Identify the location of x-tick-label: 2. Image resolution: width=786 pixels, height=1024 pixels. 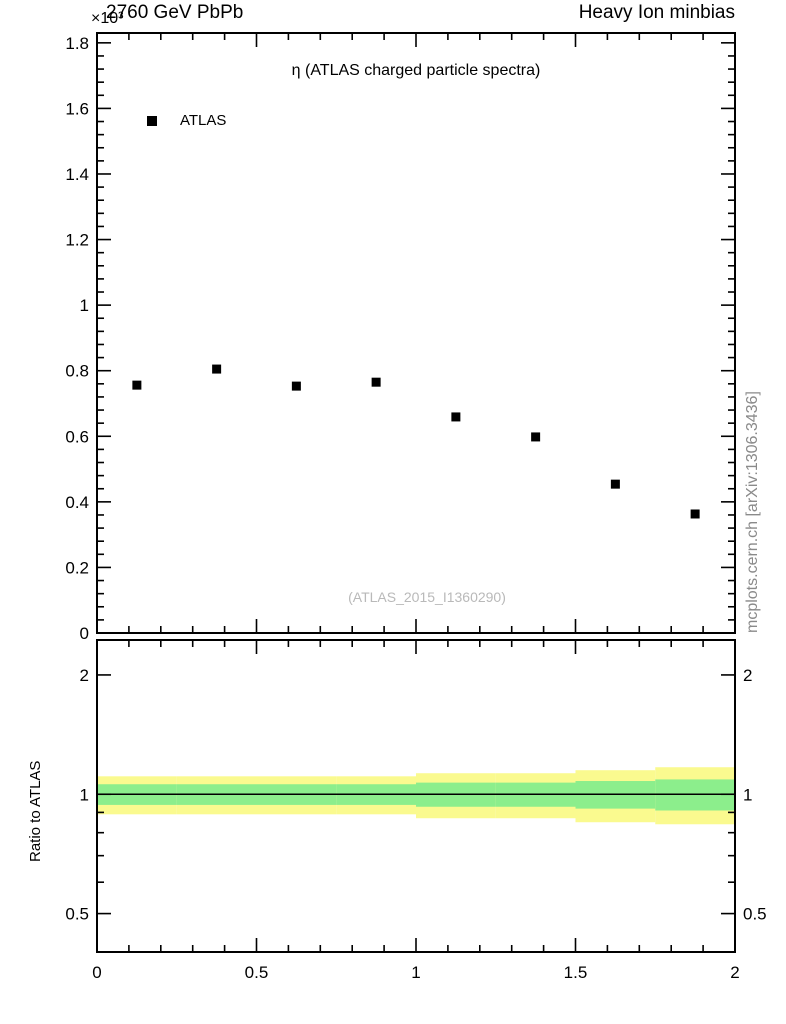
(734, 972).